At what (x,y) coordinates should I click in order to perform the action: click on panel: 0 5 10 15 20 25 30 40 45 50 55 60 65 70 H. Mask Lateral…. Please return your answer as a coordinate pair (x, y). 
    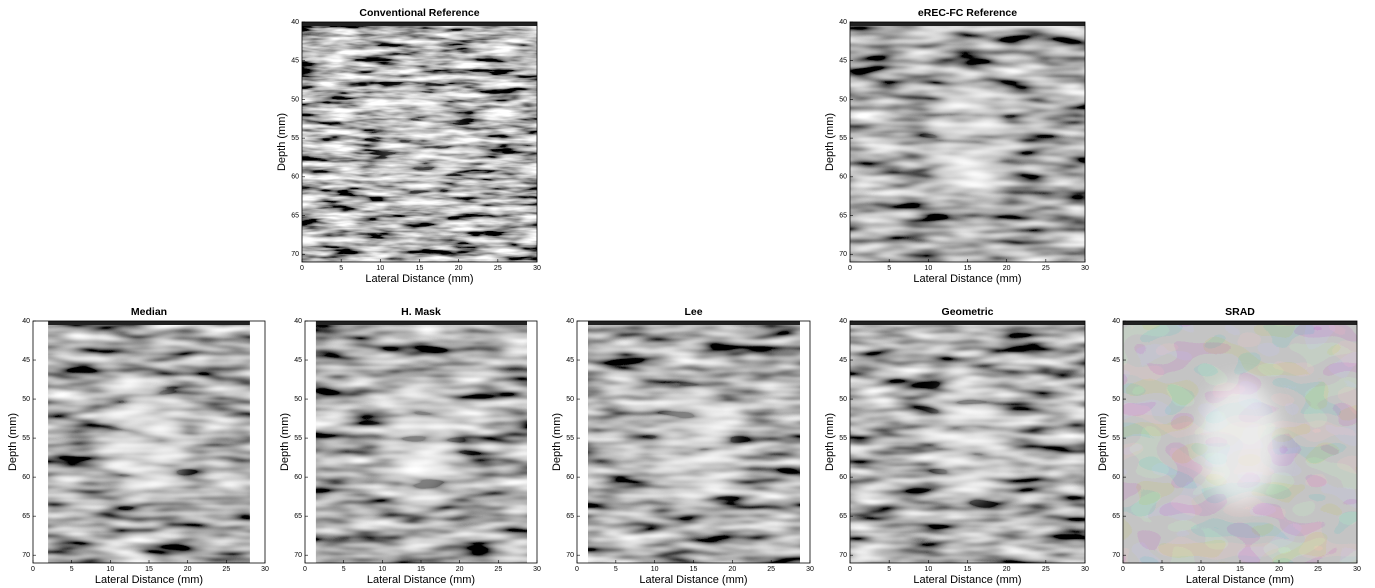
    Looking at the image, I should click on (410, 446).